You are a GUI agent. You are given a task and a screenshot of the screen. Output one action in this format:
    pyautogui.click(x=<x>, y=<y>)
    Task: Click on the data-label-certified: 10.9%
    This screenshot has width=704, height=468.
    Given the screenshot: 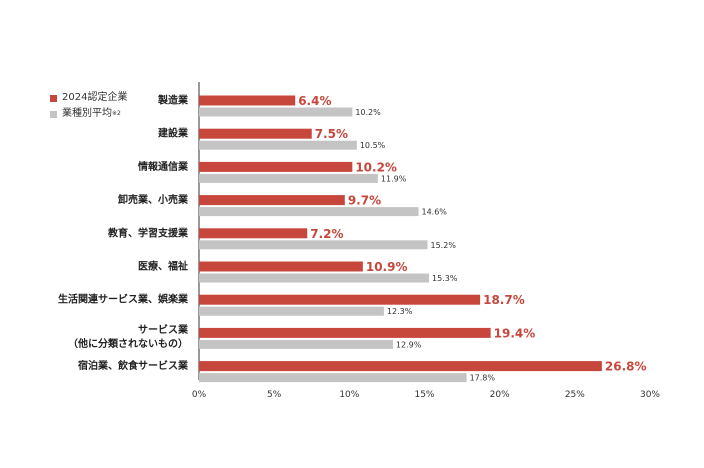 What is the action you would take?
    pyautogui.click(x=387, y=267)
    